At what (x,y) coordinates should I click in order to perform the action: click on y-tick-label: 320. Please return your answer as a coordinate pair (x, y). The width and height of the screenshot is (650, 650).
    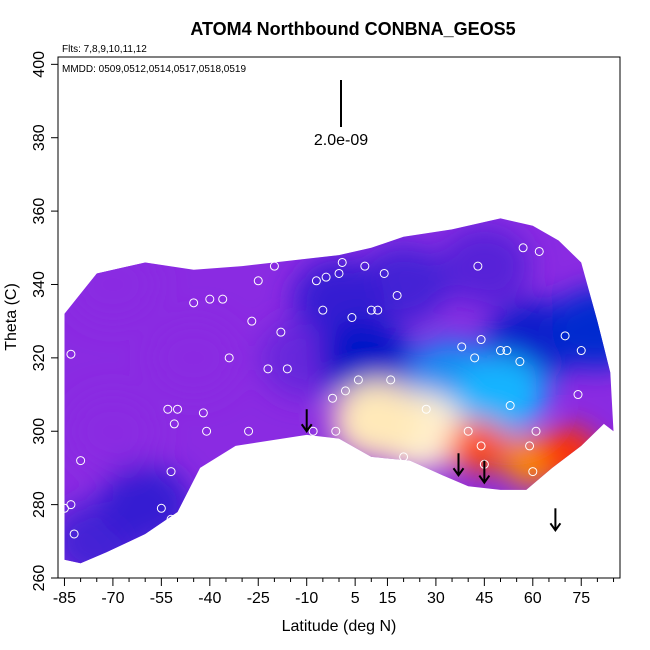
    Looking at the image, I should click on (39, 357).